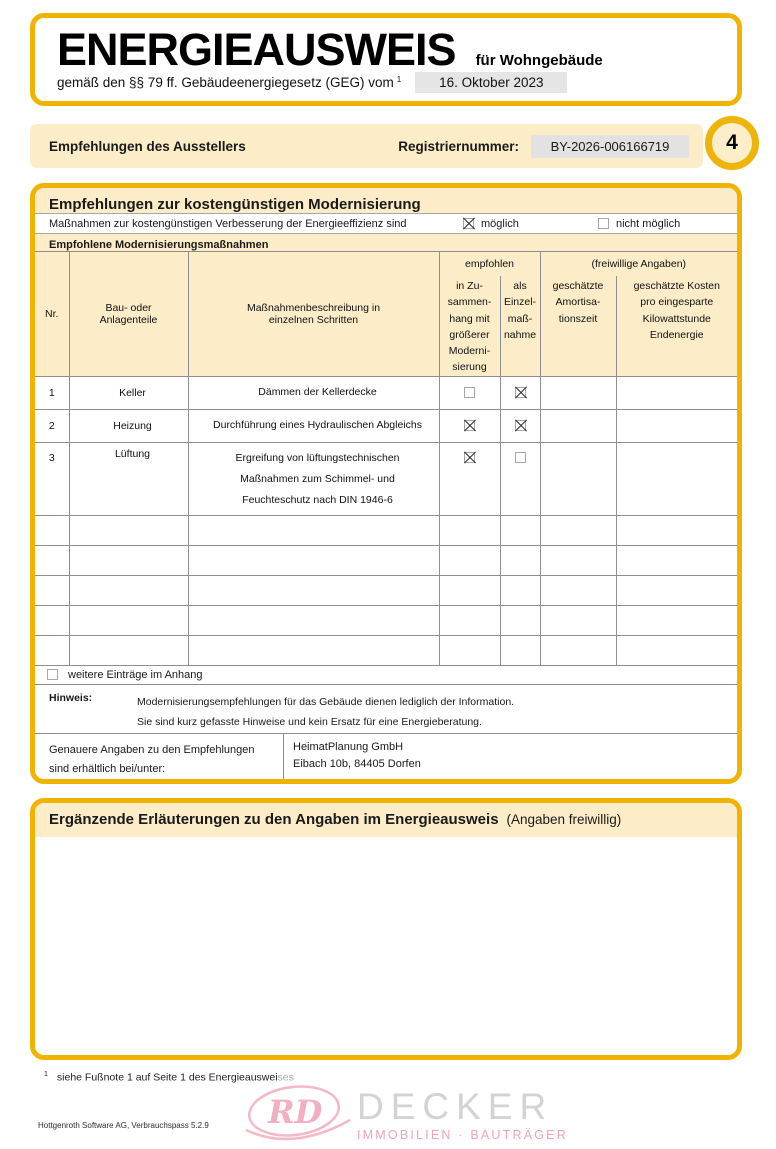 The height and width of the screenshot is (1149, 776). I want to click on row2-with-modernisation-checkbox-icon, so click(469, 426).